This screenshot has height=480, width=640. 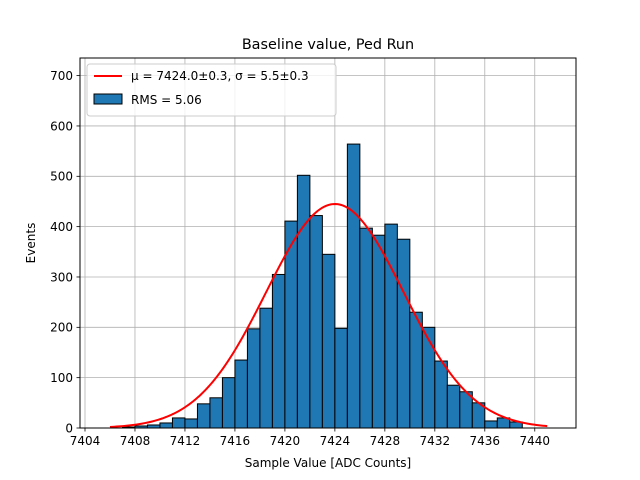 What do you see at coordinates (69, 428) in the screenshot?
I see `y-tick-label: 0` at bounding box center [69, 428].